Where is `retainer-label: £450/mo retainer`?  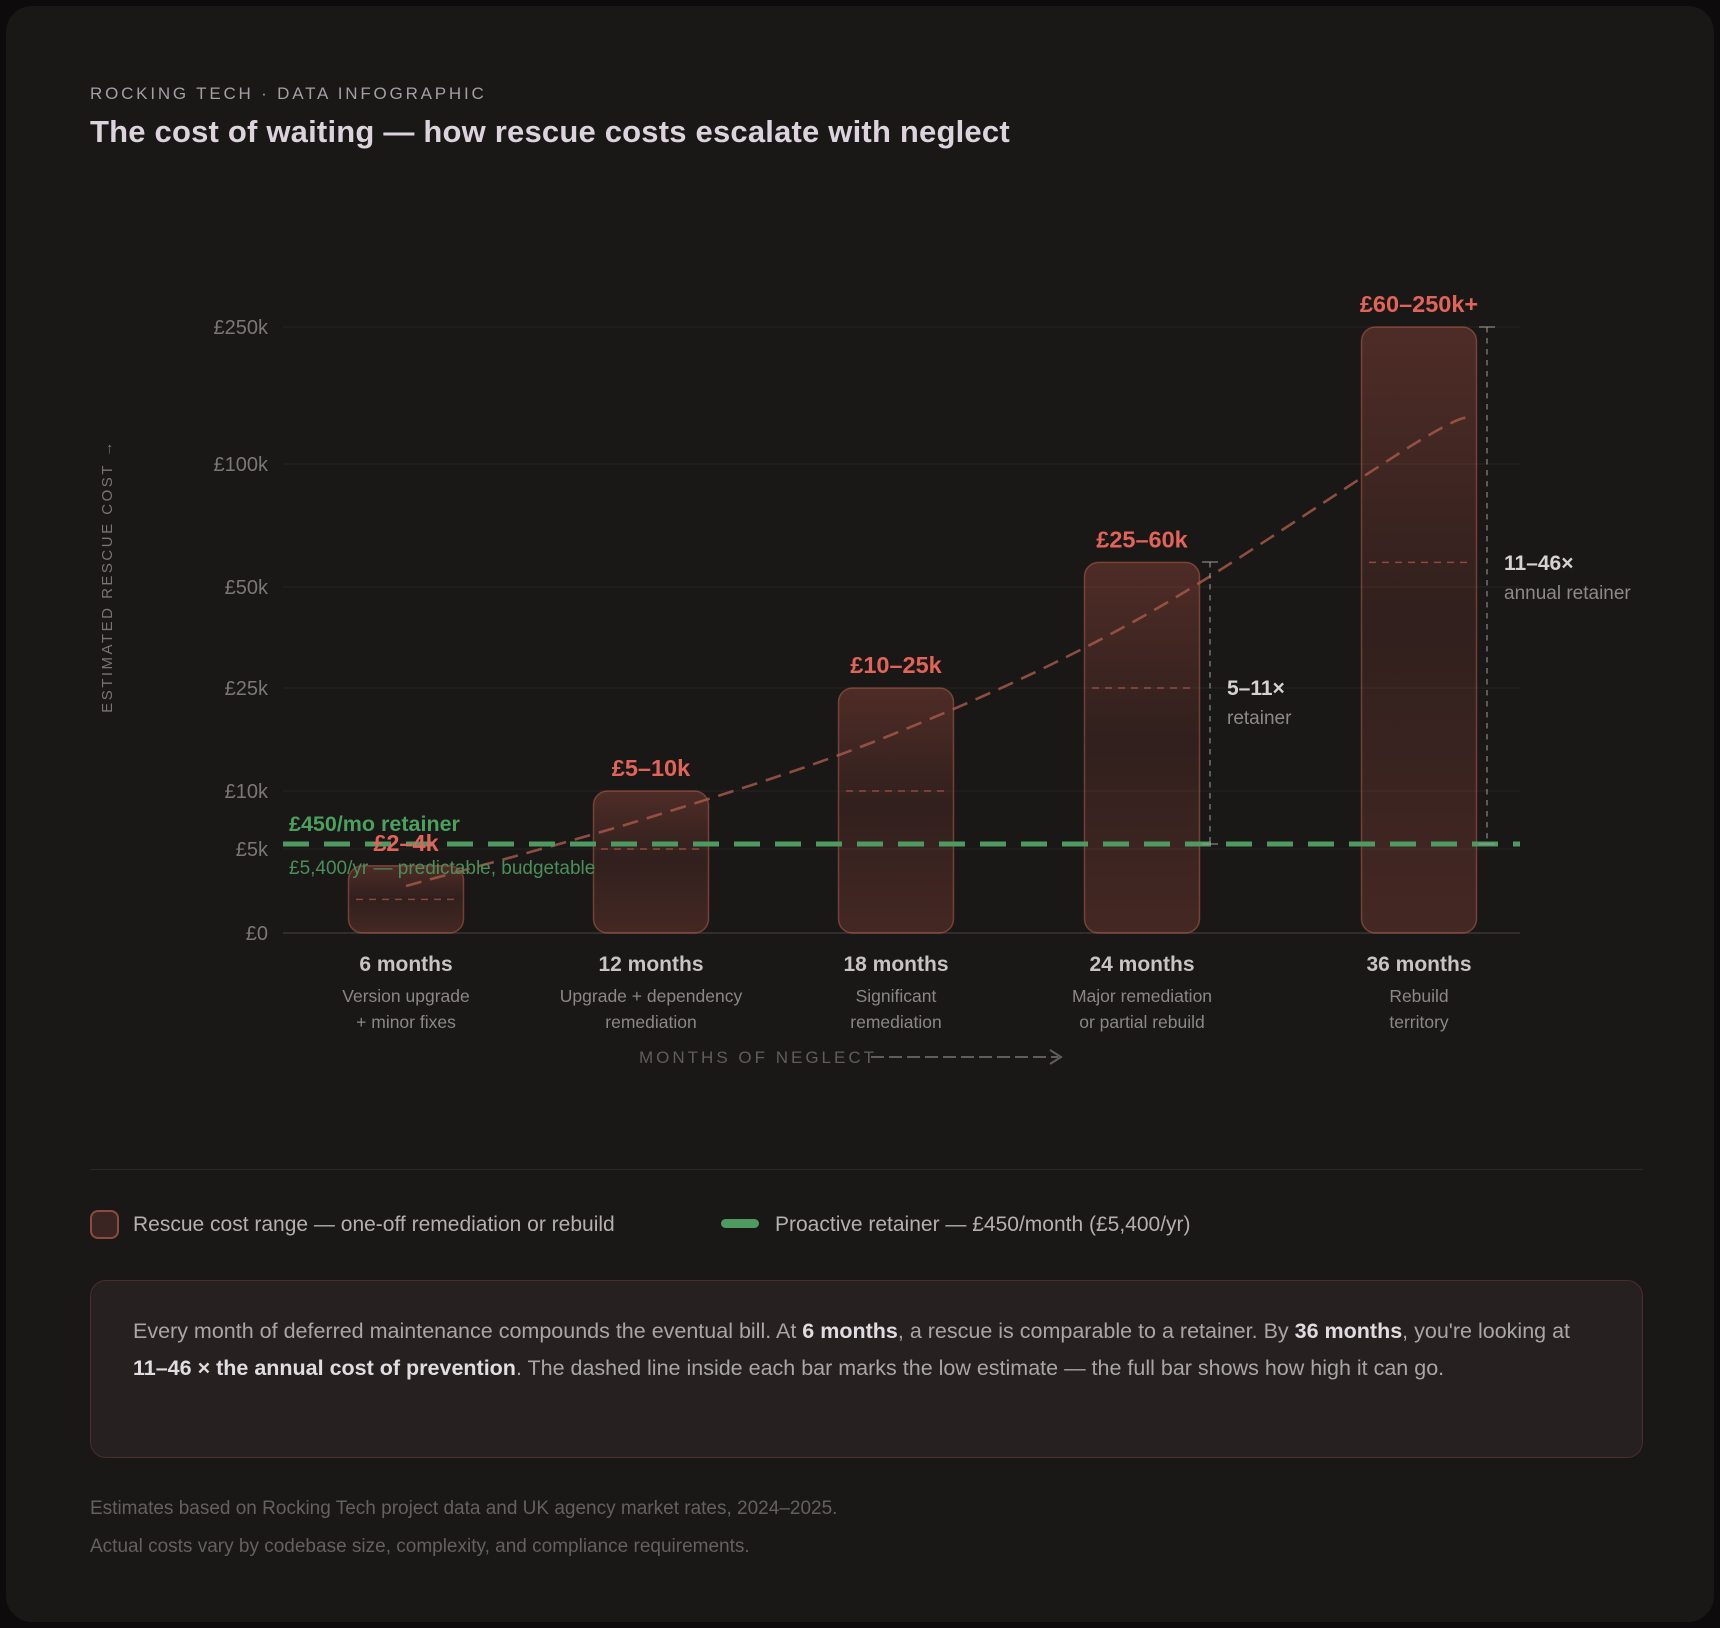
retainer-label: £450/mo retainer is located at coordinates (375, 824).